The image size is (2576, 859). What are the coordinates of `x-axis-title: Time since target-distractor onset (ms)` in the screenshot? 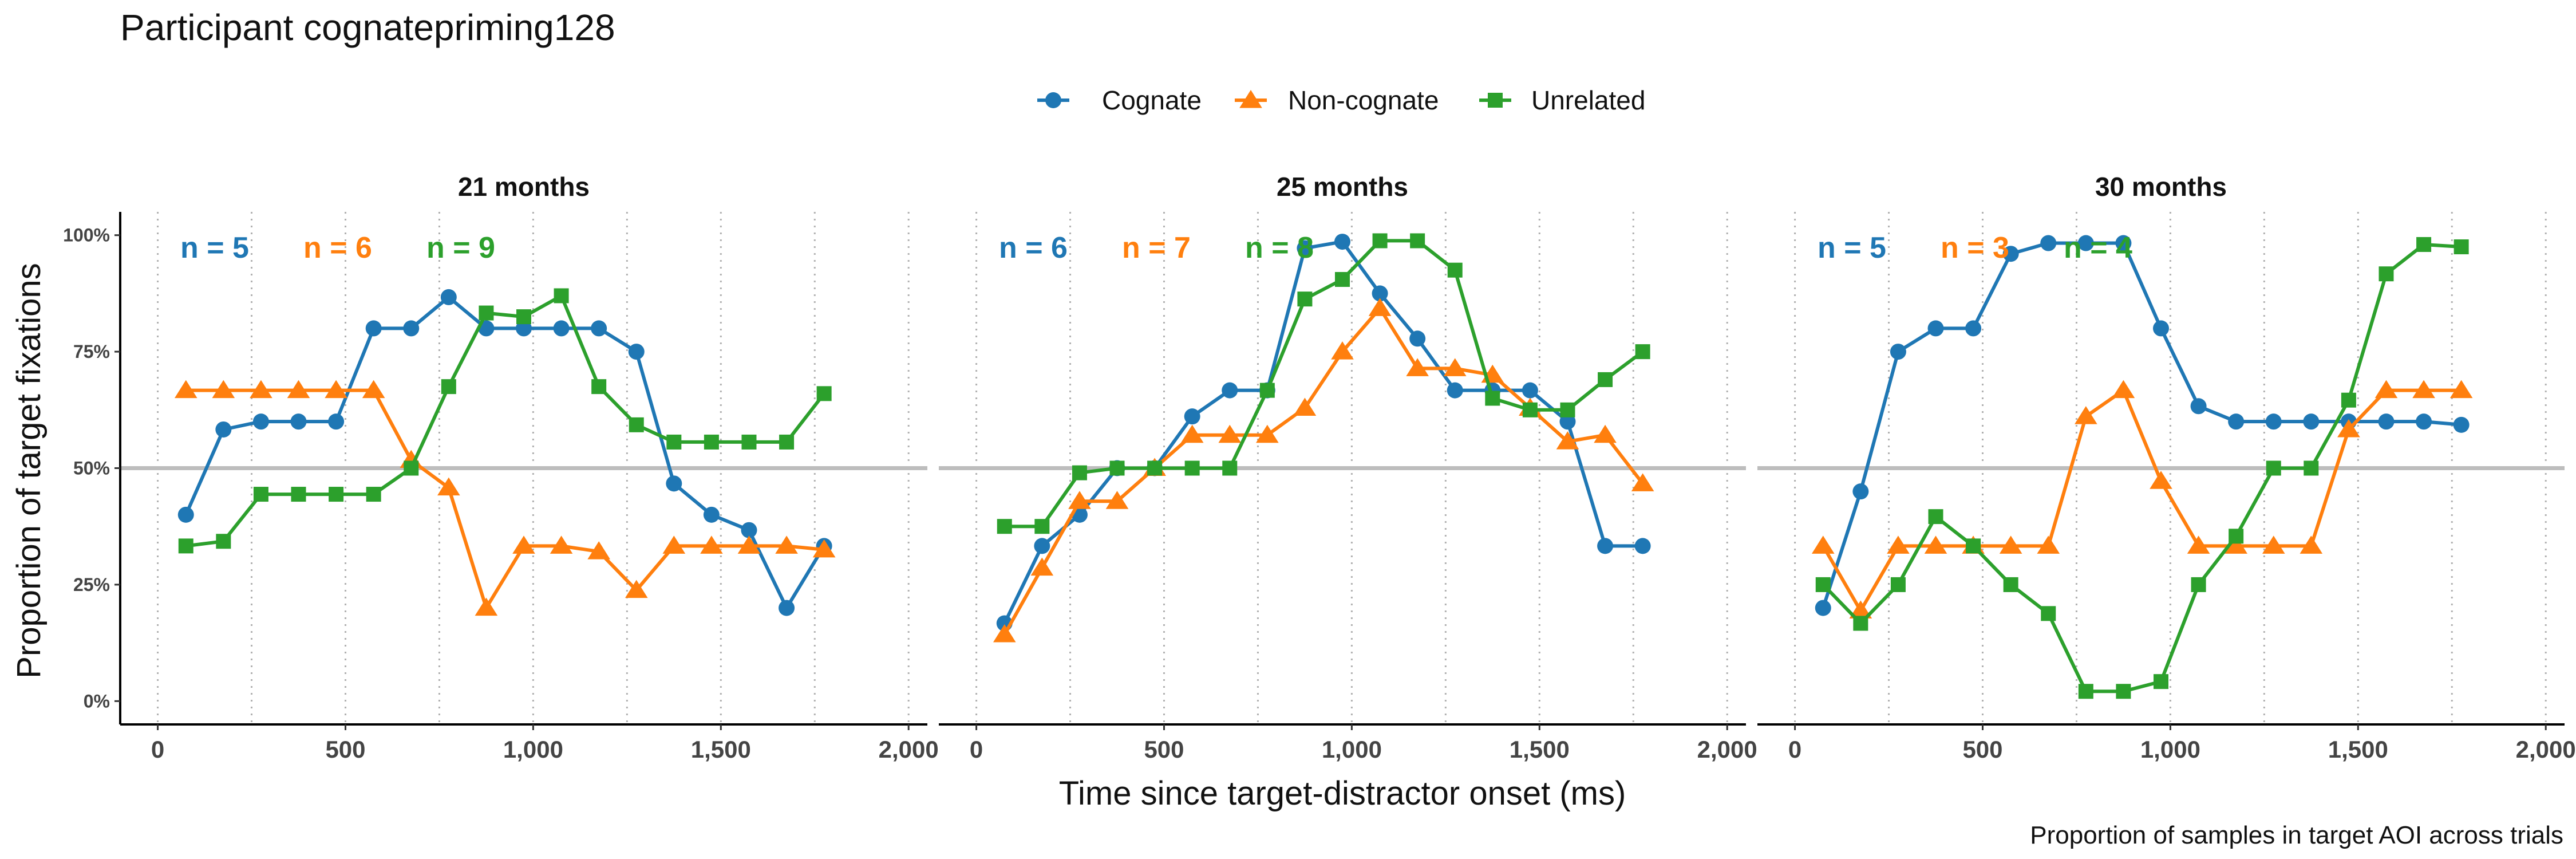 It's located at (1342, 793).